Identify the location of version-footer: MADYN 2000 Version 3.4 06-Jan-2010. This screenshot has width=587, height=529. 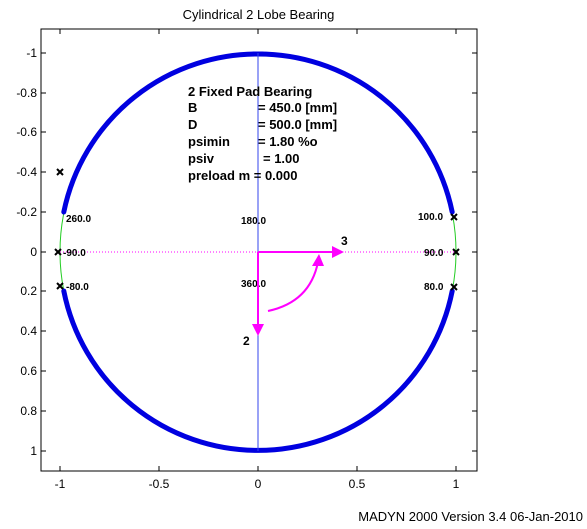
(470, 516).